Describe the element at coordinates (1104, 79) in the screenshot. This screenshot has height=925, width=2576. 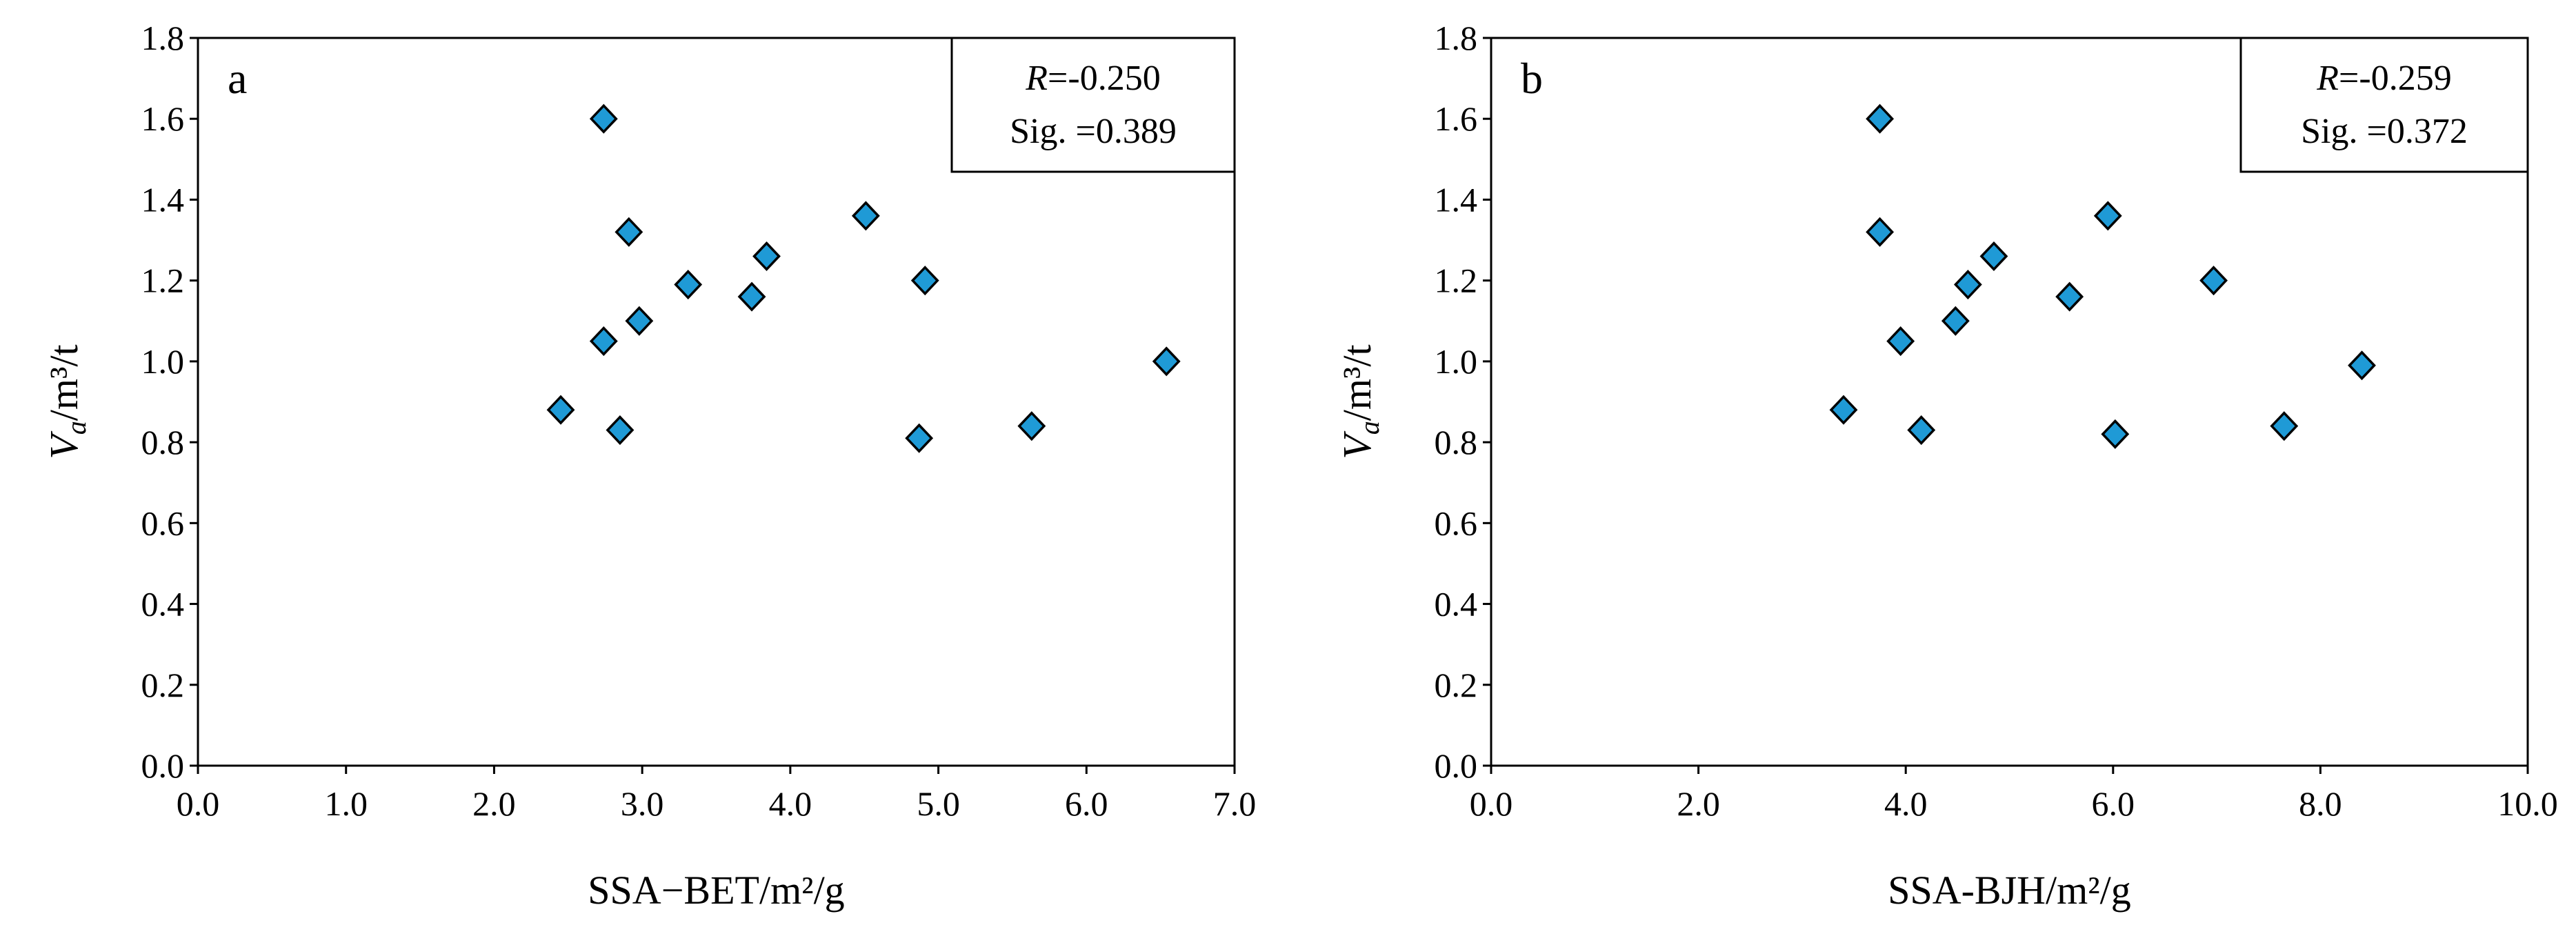
I see `stats-r-value: =-0.250` at that location.